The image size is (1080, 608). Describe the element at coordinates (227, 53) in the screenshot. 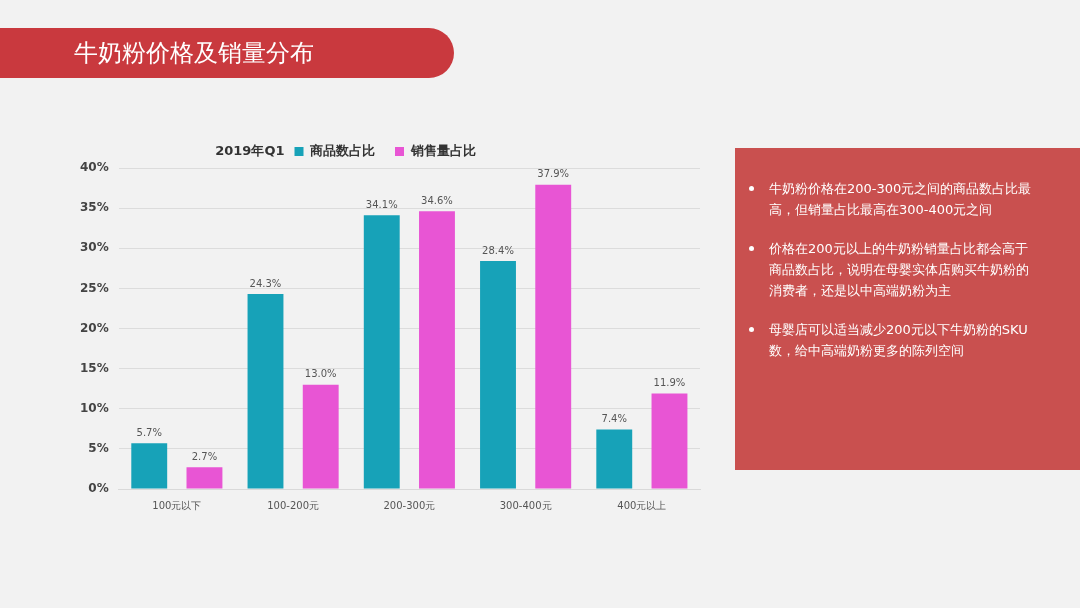

I see `chart-title: 牛奶粉价格及销量分布` at that location.